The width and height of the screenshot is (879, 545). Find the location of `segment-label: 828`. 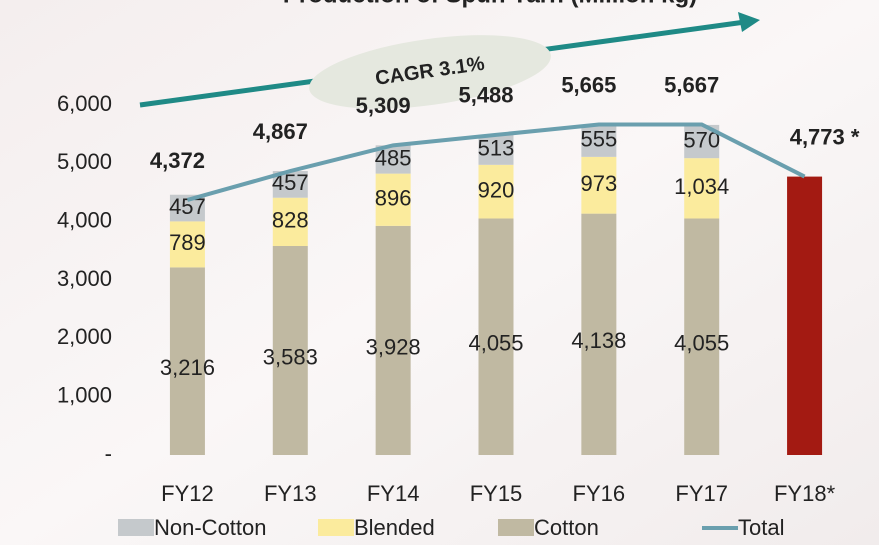

segment-label: 828 is located at coordinates (290, 220).